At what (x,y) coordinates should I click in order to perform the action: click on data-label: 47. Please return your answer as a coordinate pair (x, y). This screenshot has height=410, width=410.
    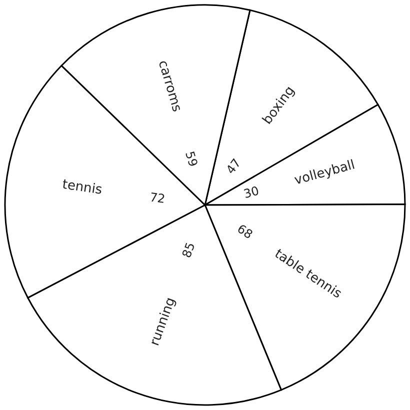
    Looking at the image, I should click on (233, 166).